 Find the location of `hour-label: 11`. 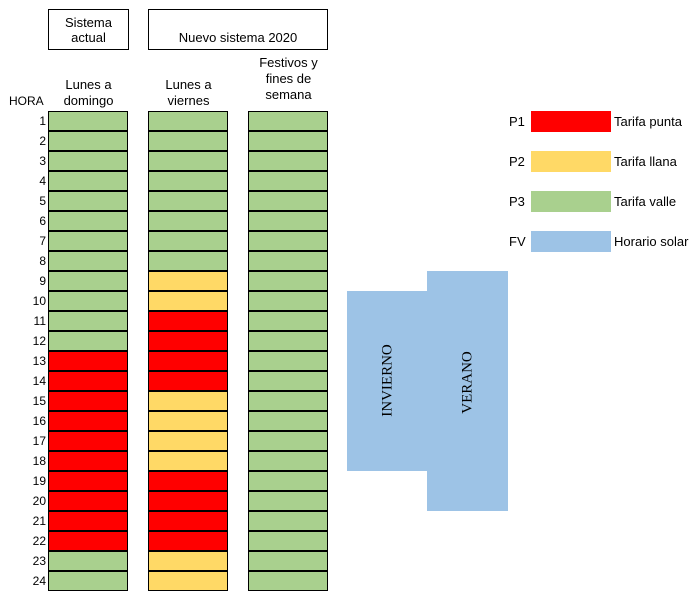

hour-label: 11 is located at coordinates (39, 321).